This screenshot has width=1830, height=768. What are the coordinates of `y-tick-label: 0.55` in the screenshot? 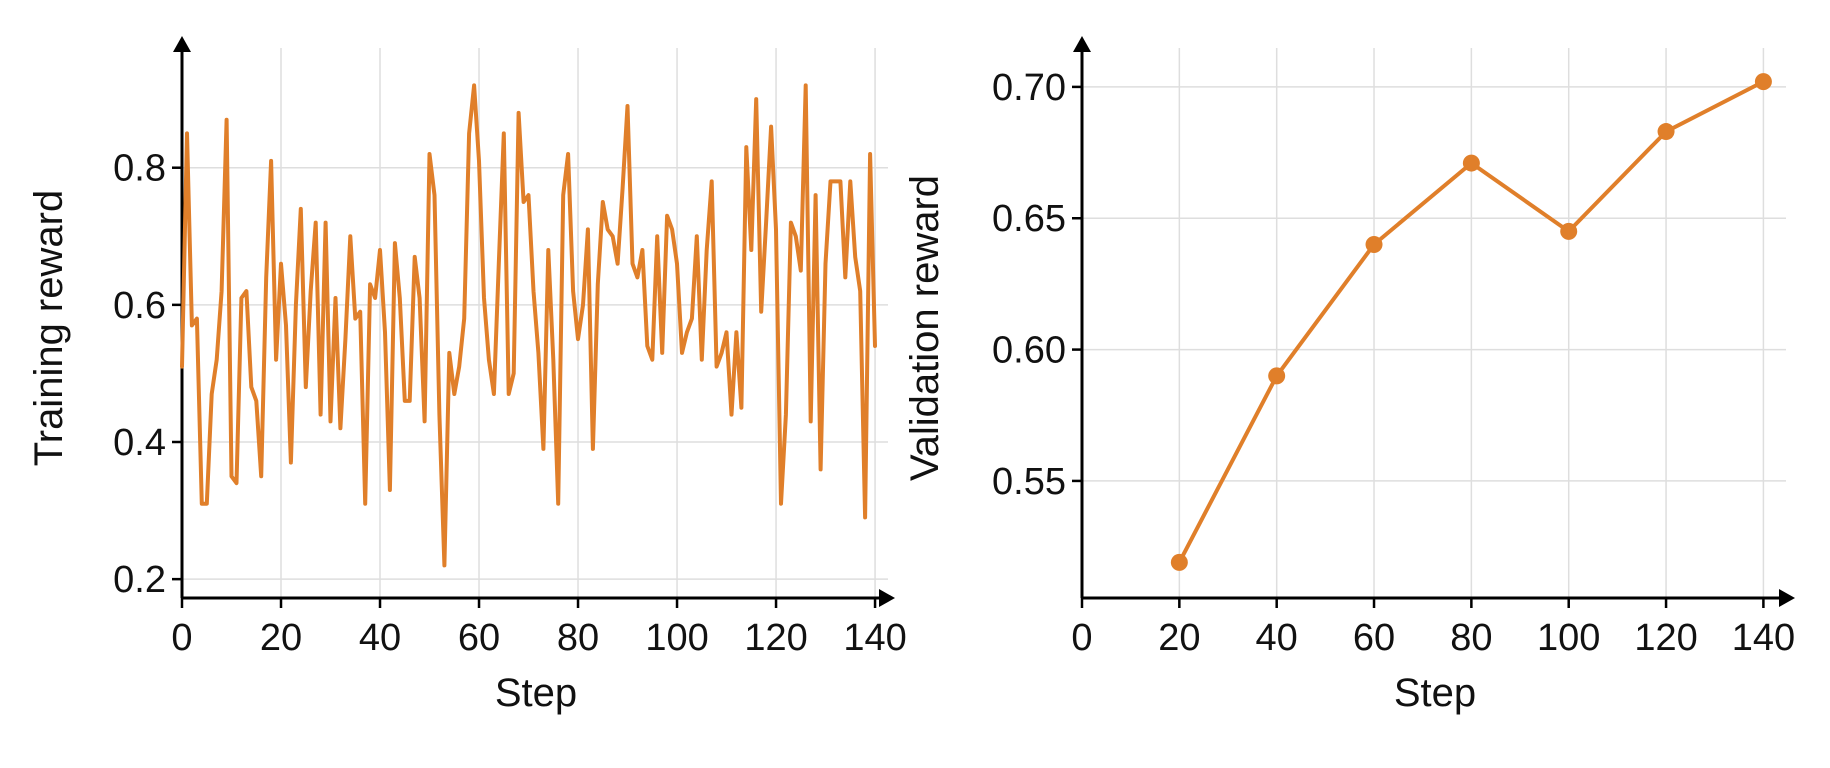 It's located at (1029, 482).